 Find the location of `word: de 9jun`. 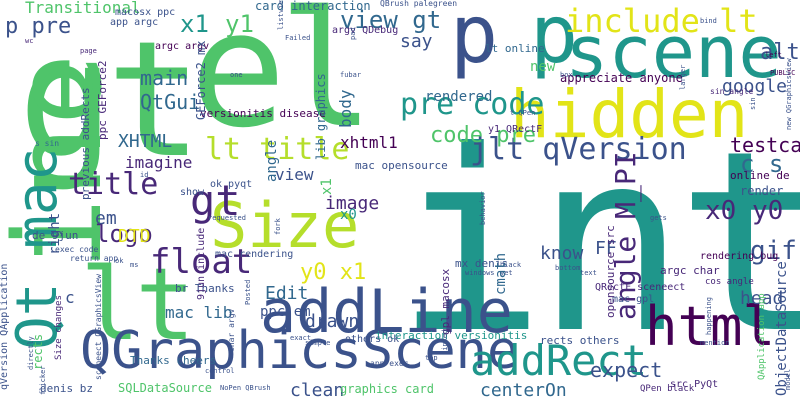

word: de 9jun is located at coordinates (55, 235).